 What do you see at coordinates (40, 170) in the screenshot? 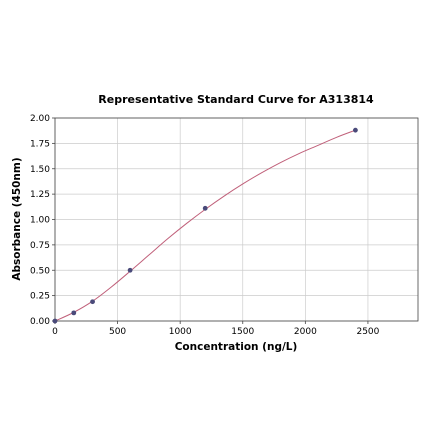
I see `y-tick-label: 1.50` at bounding box center [40, 170].